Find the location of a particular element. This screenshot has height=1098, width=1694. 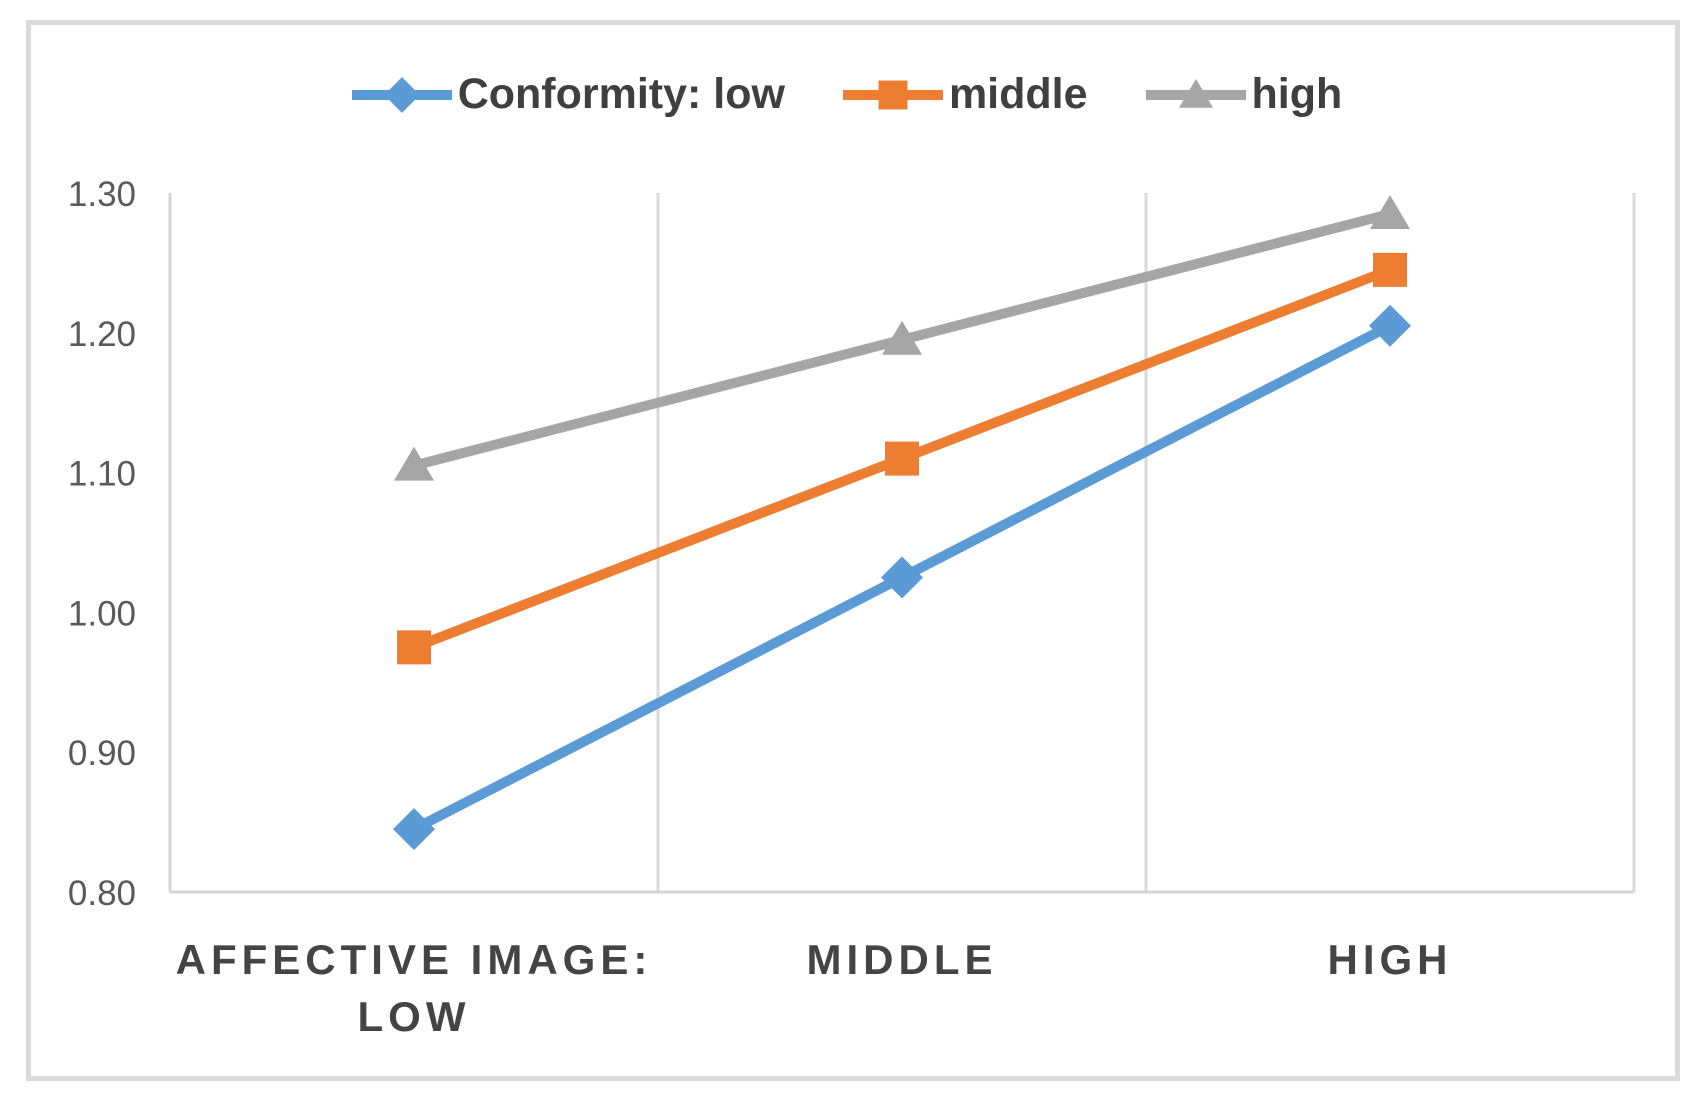

legend-triangle-key is located at coordinates (1195, 93).